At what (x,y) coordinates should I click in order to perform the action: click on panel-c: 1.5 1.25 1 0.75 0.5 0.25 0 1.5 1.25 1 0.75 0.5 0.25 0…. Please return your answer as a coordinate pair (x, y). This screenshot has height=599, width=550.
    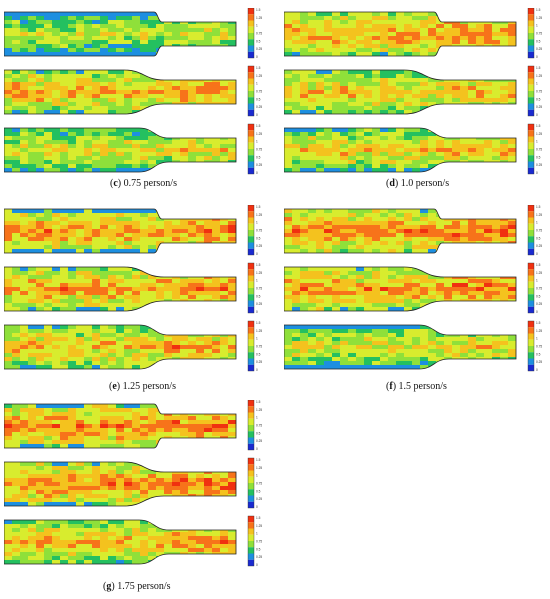
    Looking at the image, I should click on (134, 92).